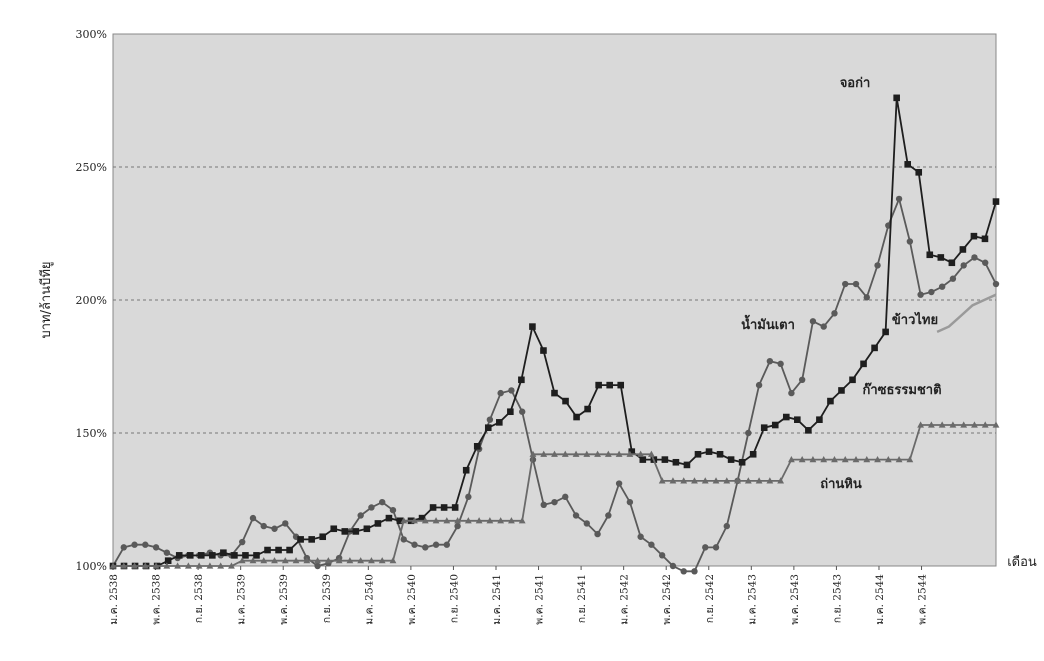 This screenshot has height=661, width=1044. I want to click on x-tick-label: พ.ค. 2542, so click(667, 599).